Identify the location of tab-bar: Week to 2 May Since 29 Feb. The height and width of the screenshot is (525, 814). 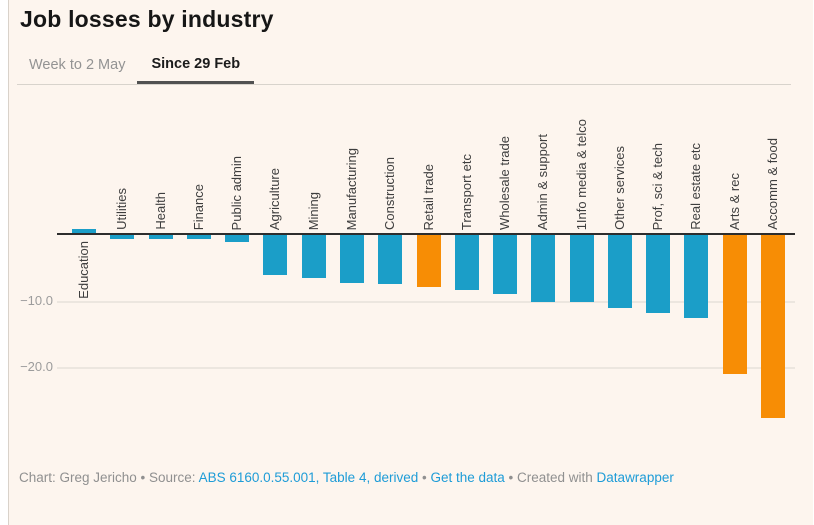
(404, 65).